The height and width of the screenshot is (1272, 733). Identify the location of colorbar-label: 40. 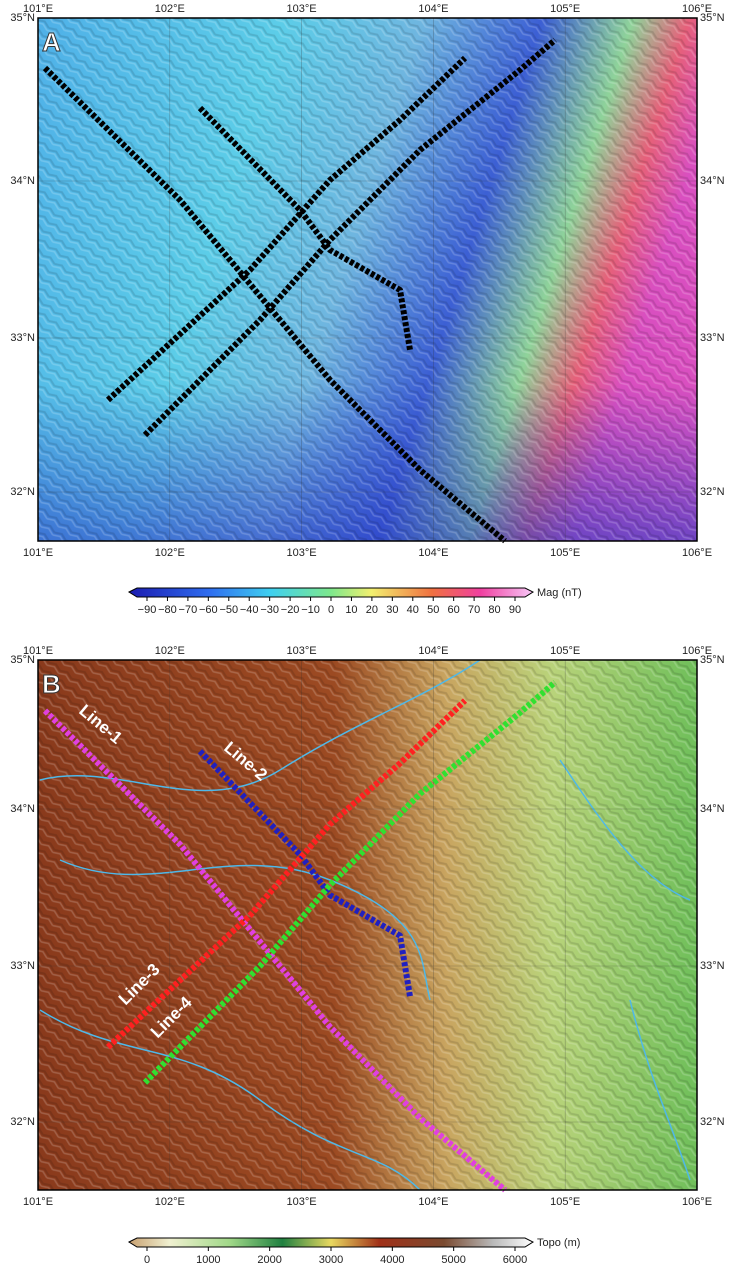
(413, 610).